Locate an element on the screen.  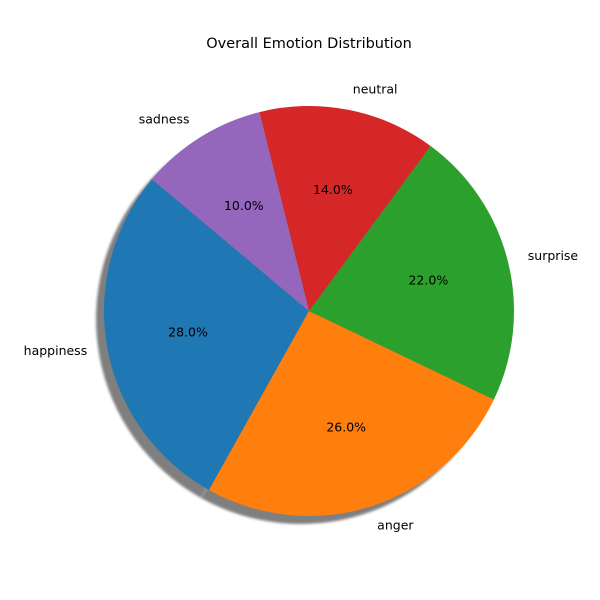
pie-slice-neutral is located at coordinates (345, 208).